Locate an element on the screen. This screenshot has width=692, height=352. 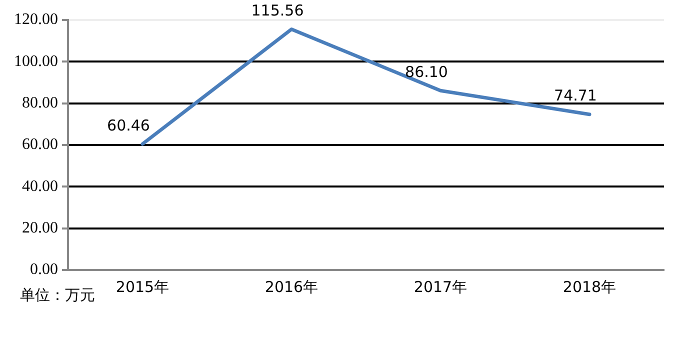
data-label: 115.56 is located at coordinates (277, 11).